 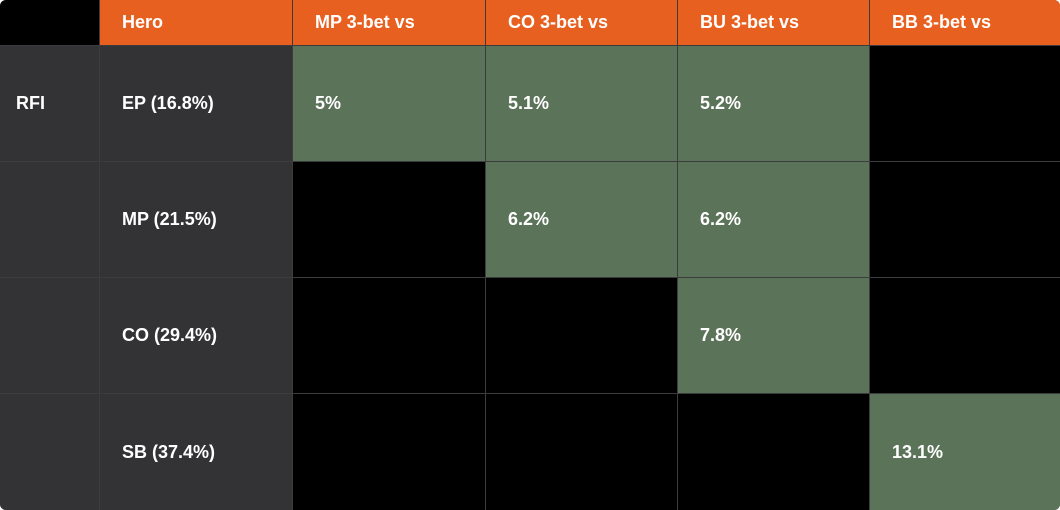 I want to click on corner-cell, so click(x=49, y=22).